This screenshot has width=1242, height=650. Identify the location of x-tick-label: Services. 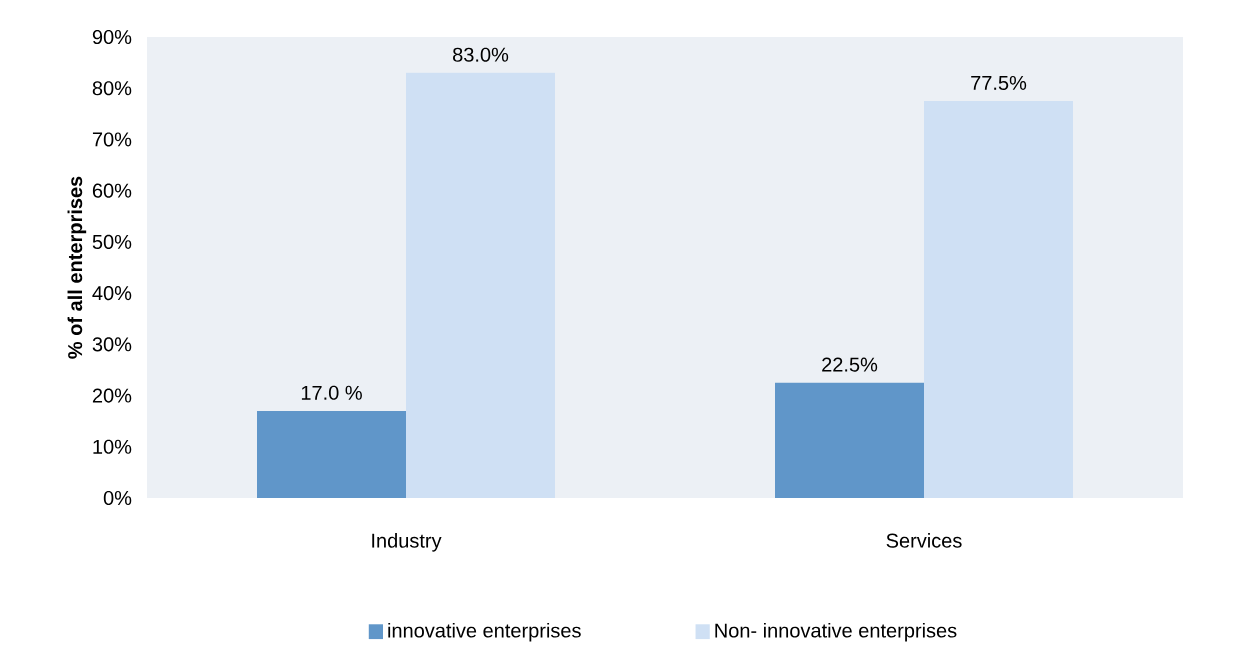
(924, 540).